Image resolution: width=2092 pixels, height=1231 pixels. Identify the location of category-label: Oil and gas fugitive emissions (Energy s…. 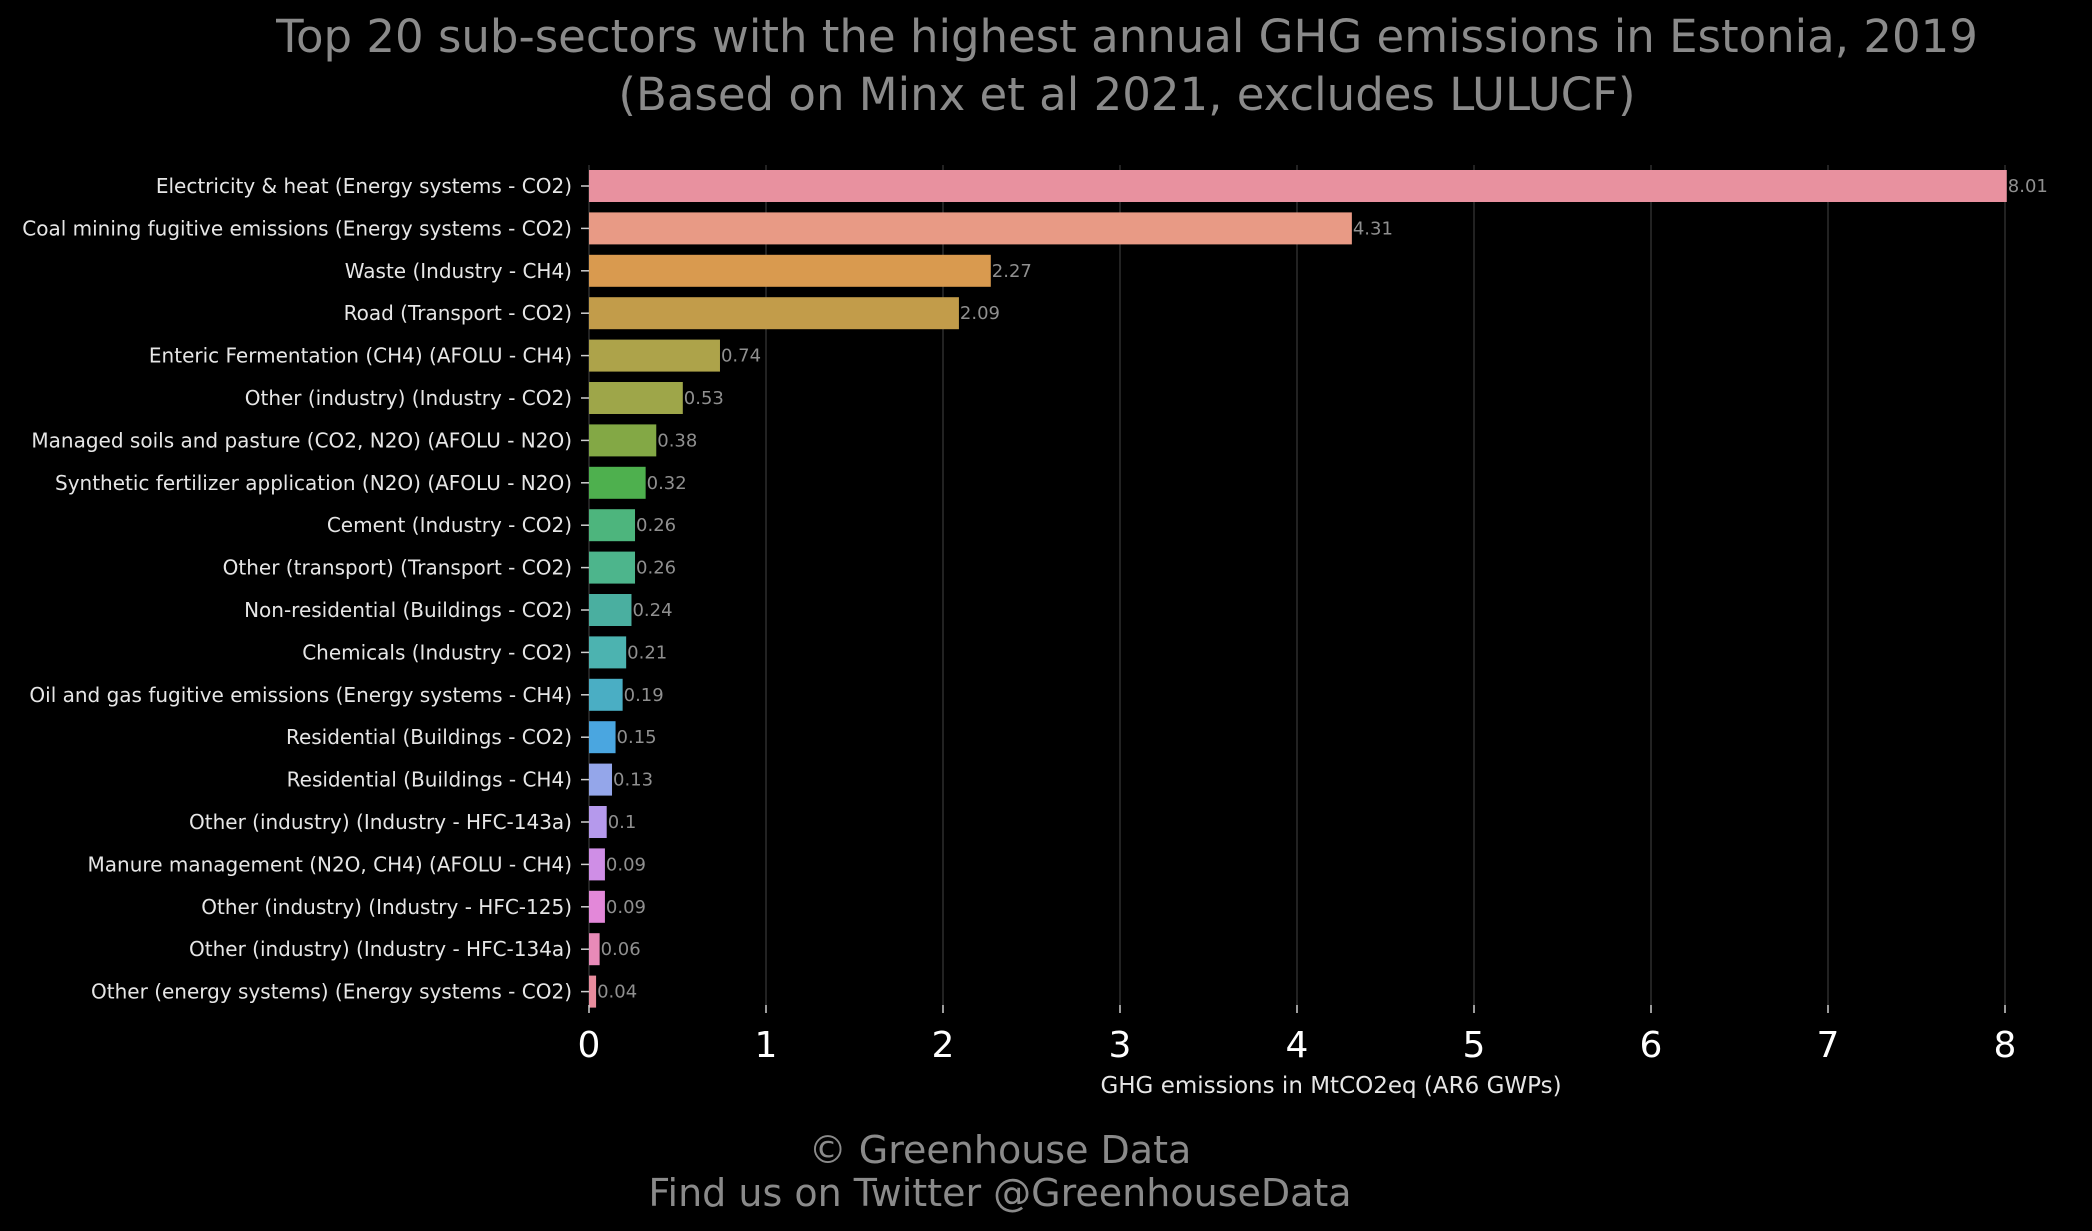
(300, 695).